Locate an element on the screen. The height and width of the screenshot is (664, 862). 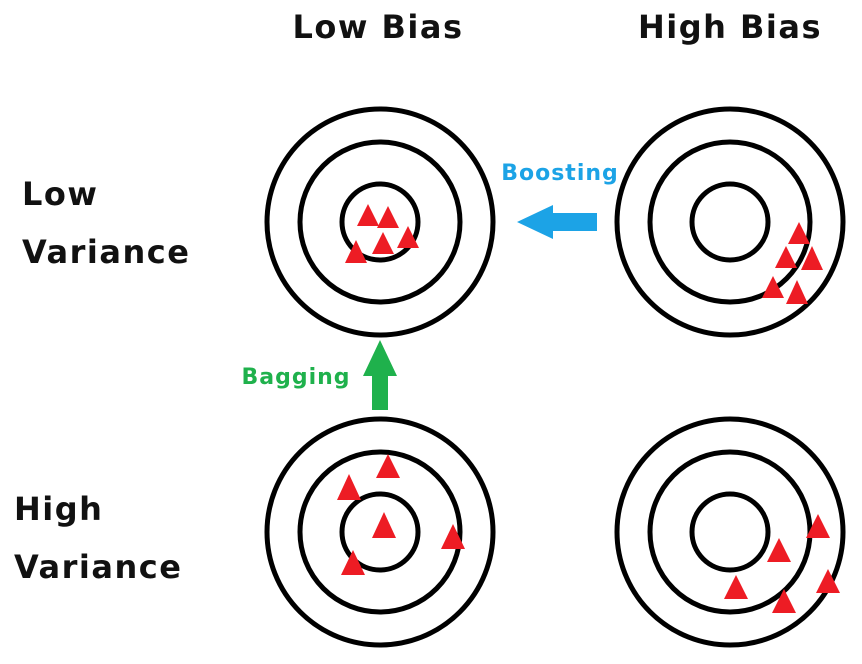
row-label-high-variance-line1: High is located at coordinates (58, 509).